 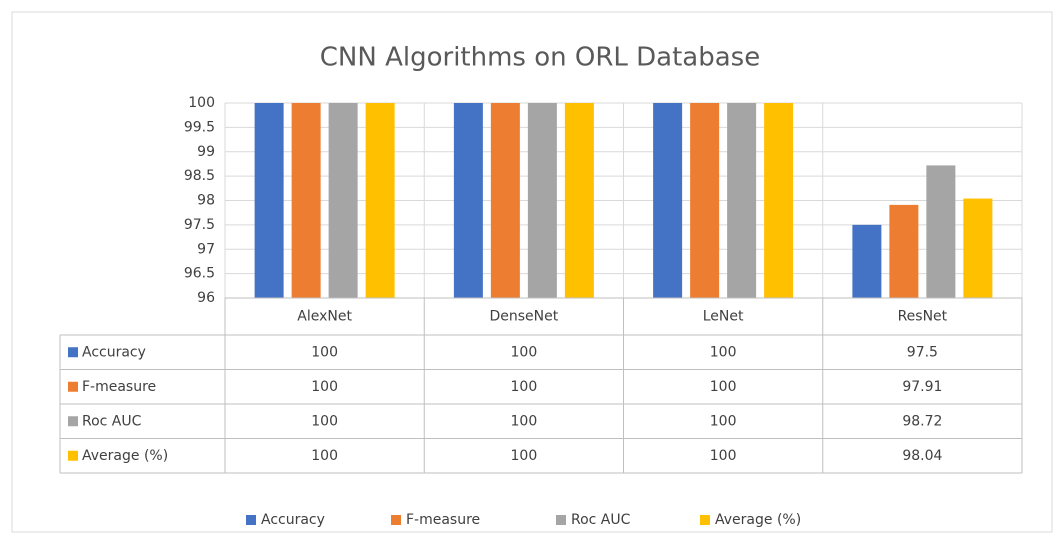 I want to click on y-tick-label: 99.5, so click(x=199, y=127).